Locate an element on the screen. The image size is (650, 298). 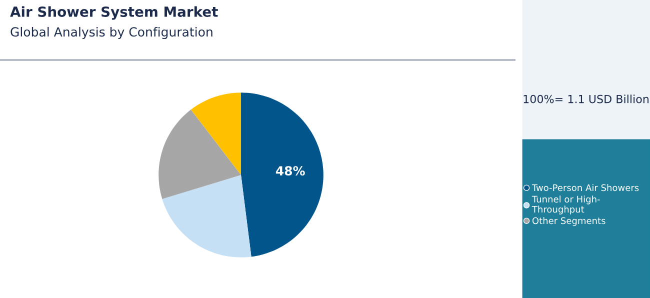
chart-title: Air Shower System Market is located at coordinates (114, 13).